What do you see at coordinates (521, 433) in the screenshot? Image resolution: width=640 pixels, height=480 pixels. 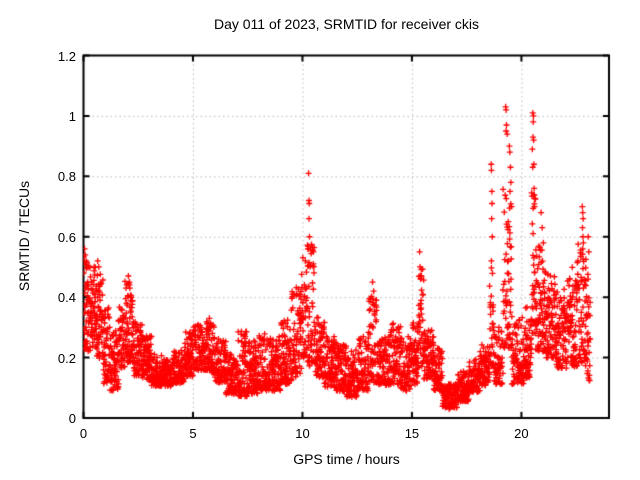 I see `x-tick-label: 20` at bounding box center [521, 433].